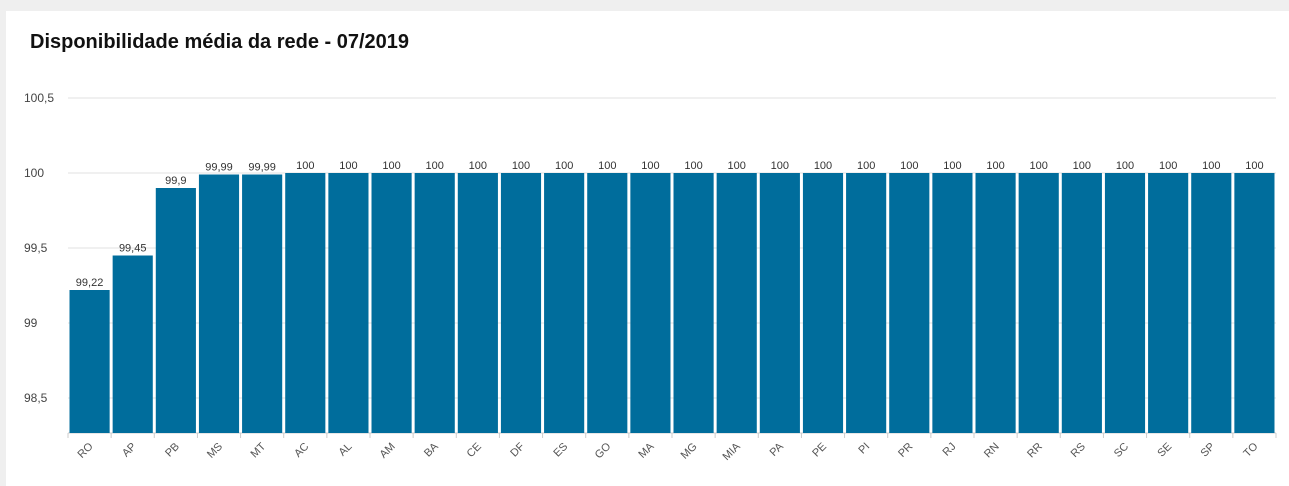 The width and height of the screenshot is (1289, 486). Describe the element at coordinates (732, 451) in the screenshot. I see `x-tick-label: MIA` at that location.